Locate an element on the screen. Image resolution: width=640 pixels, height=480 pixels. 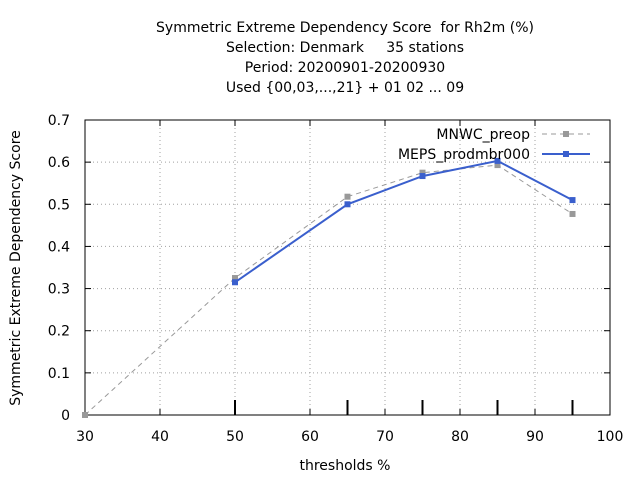
x-tick-label: 40 is located at coordinates (160, 437).